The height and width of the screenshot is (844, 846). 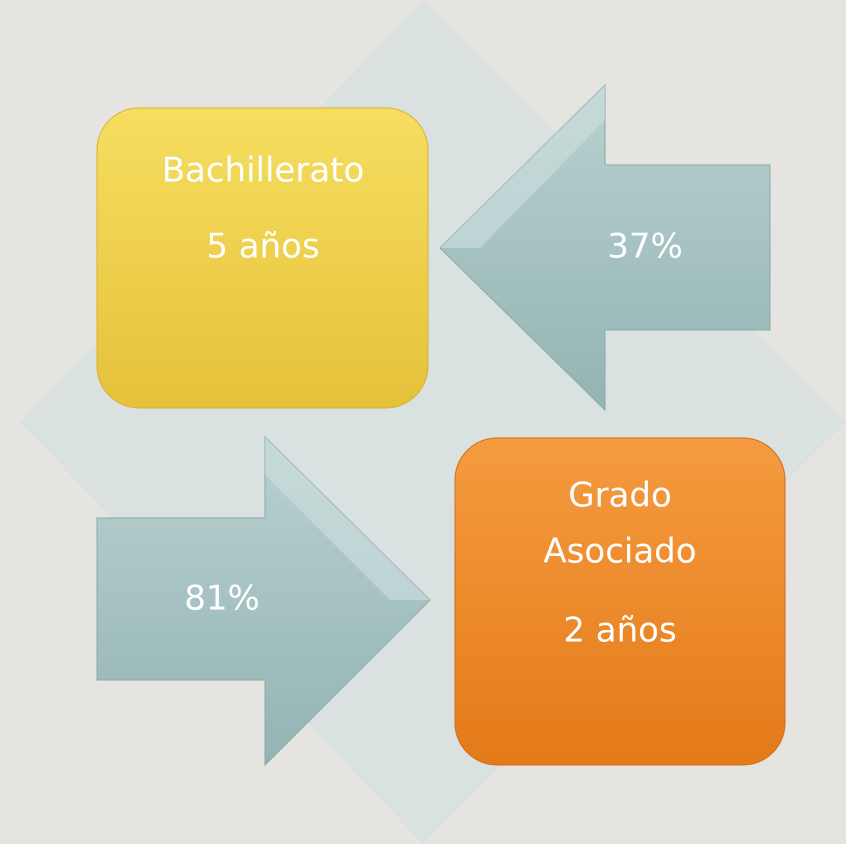 What do you see at coordinates (619, 631) in the screenshot?
I see `node-text: 2 años` at bounding box center [619, 631].